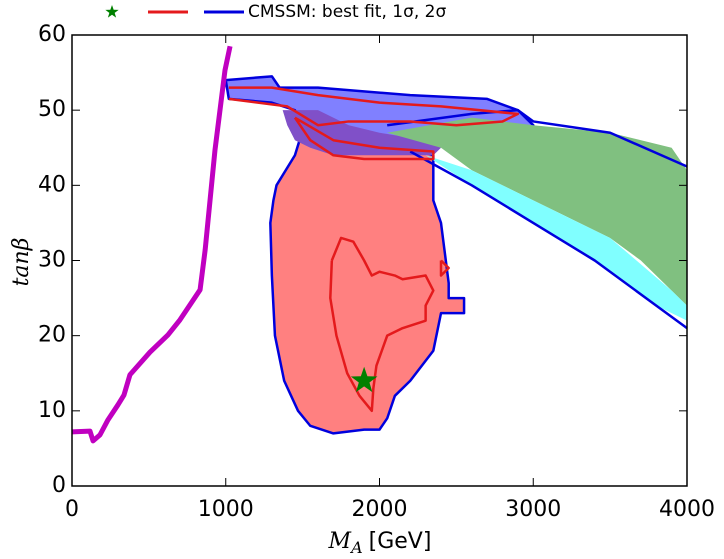 This screenshot has width=724, height=559. I want to click on x-label-subscript: A, so click(356, 547).